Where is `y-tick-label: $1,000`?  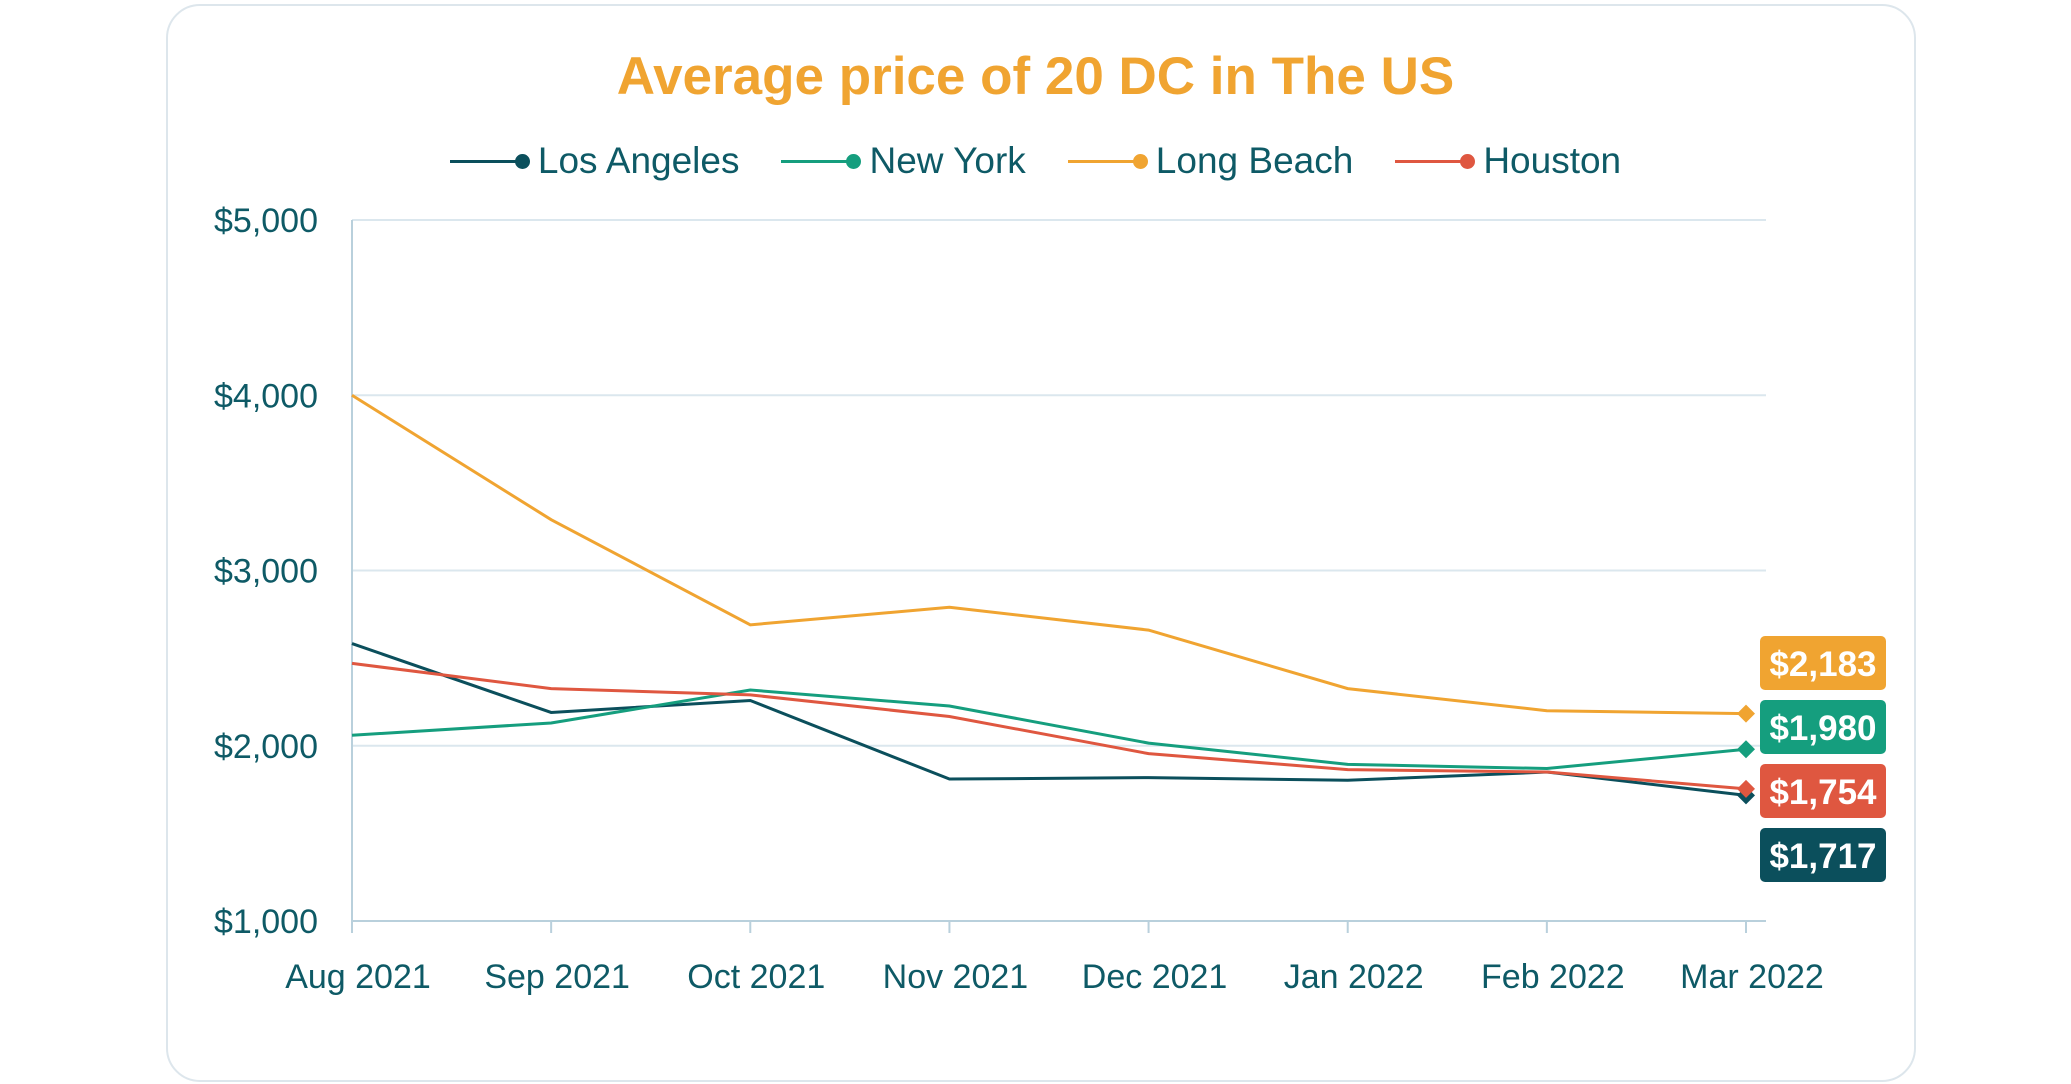 y-tick-label: $1,000 is located at coordinates (266, 922).